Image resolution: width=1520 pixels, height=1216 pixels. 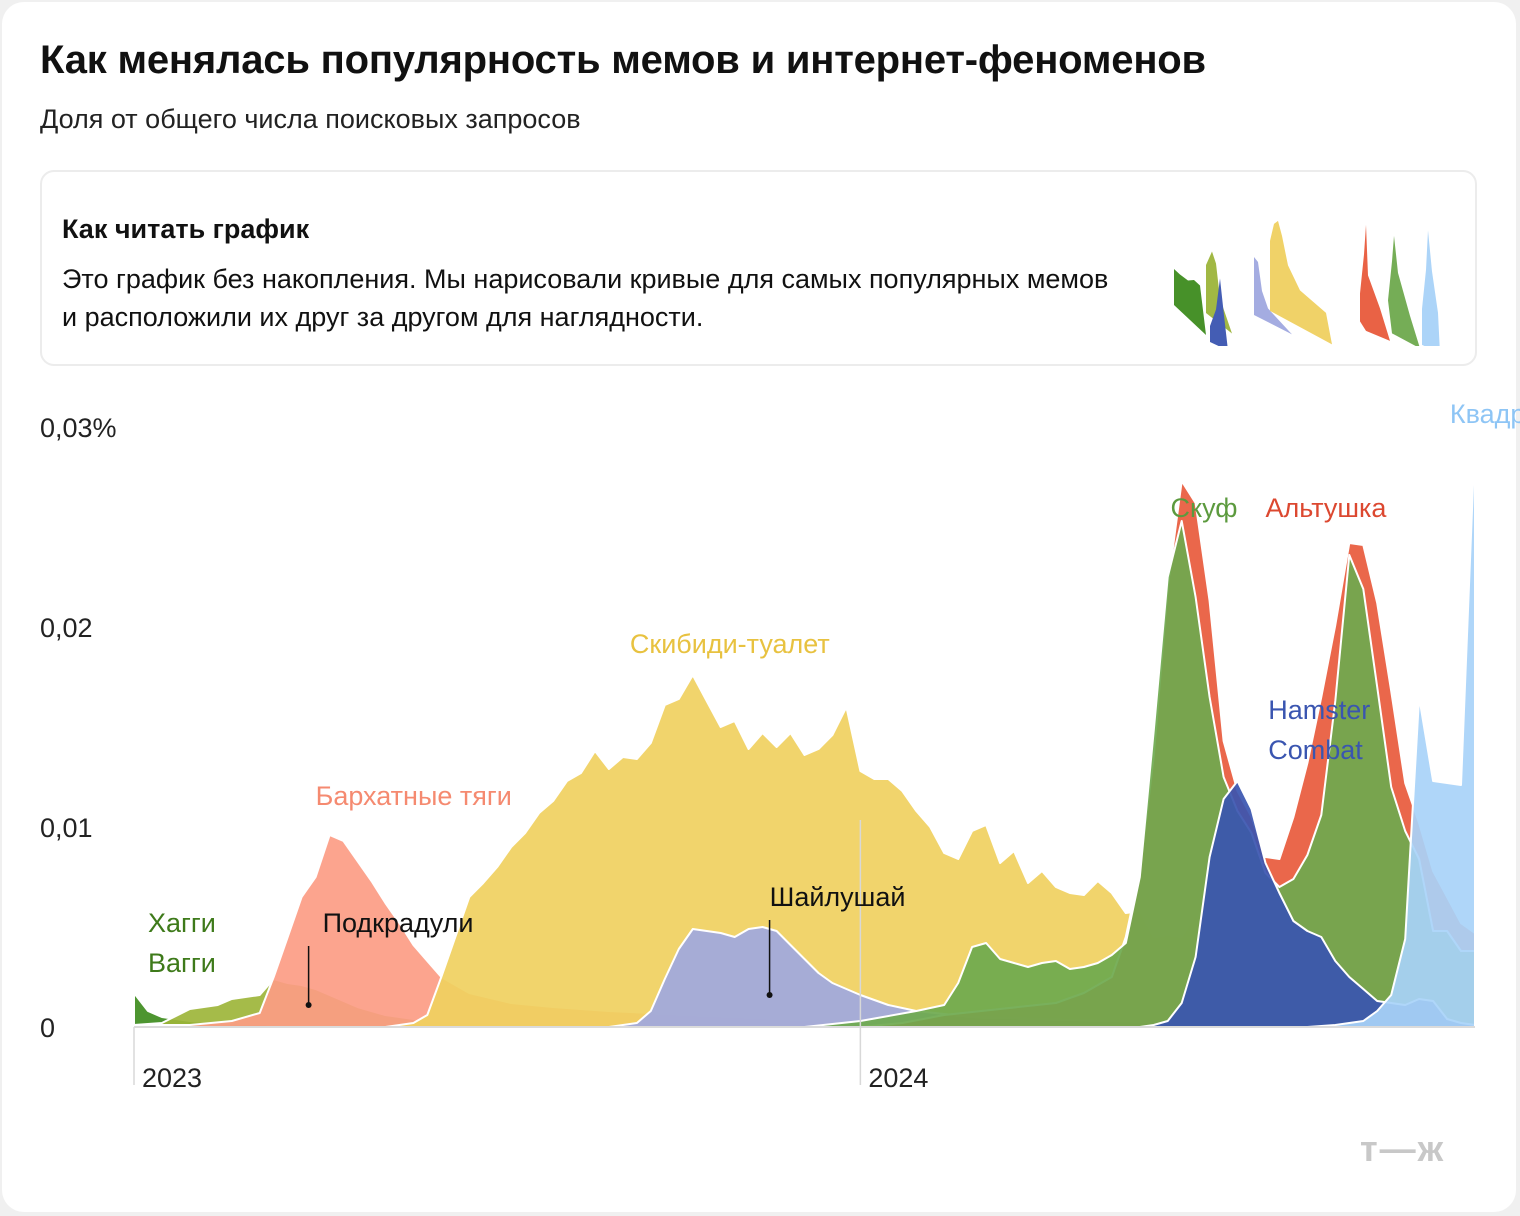 I want to click on label-квадроберы: Квадроберы, so click(x=1485, y=414).